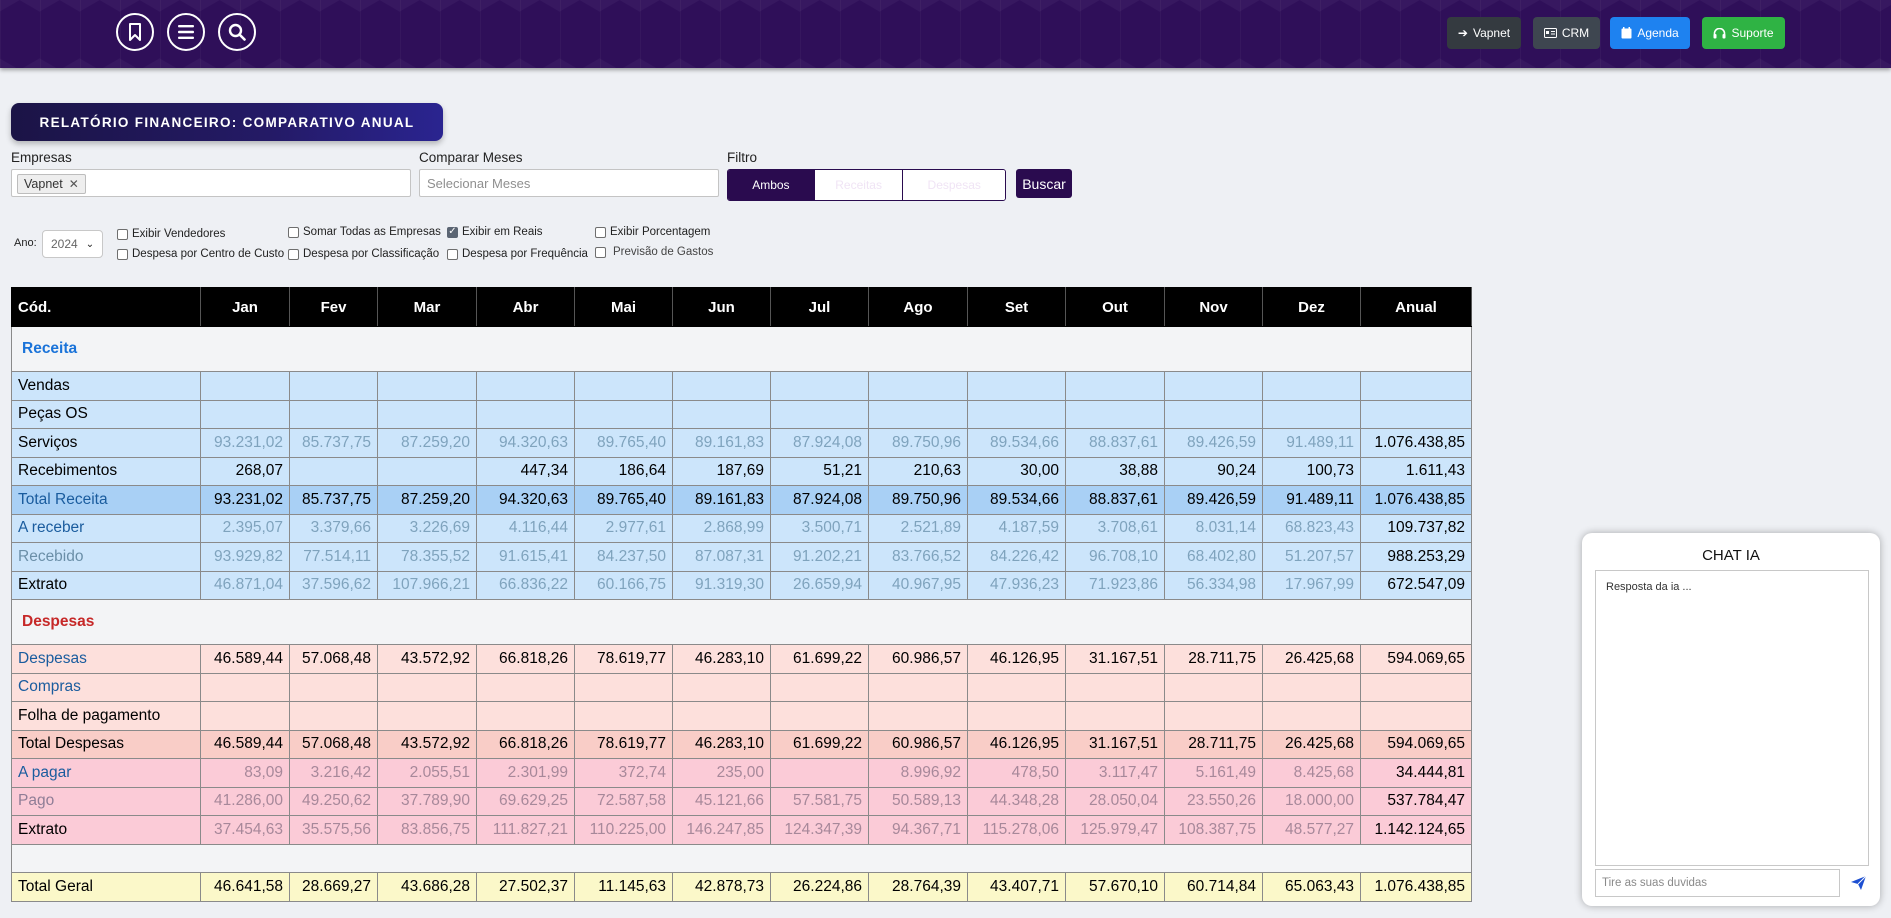  I want to click on chevron-down-icon: ⌄, so click(90, 244).